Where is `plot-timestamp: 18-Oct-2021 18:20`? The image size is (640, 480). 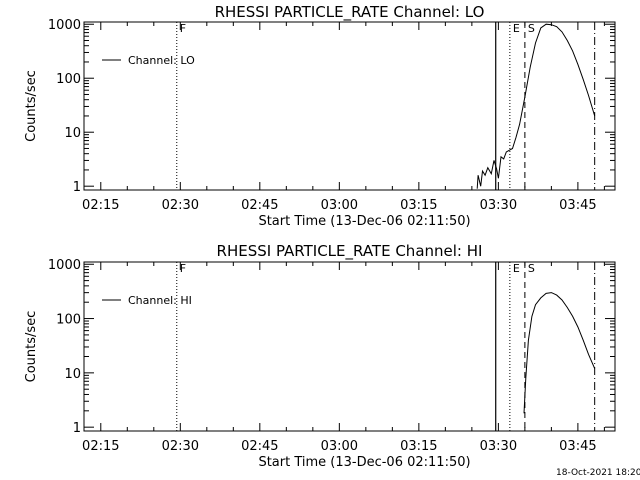 plot-timestamp: 18-Oct-2021 18:20 is located at coordinates (598, 473).